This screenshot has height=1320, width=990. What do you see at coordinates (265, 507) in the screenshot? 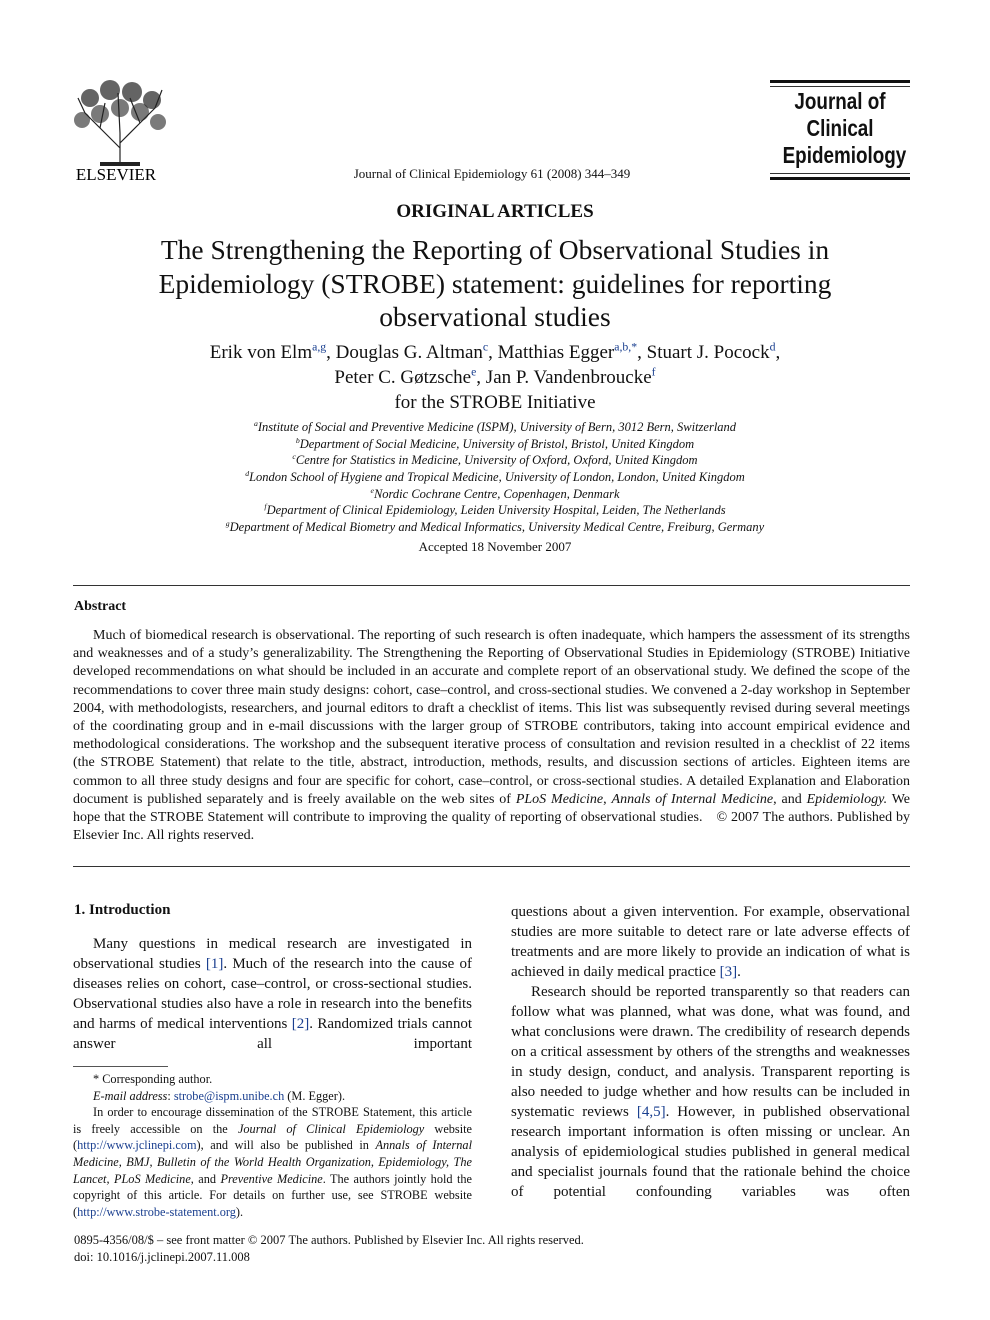
I see `affiliation-mark: f` at bounding box center [265, 507].